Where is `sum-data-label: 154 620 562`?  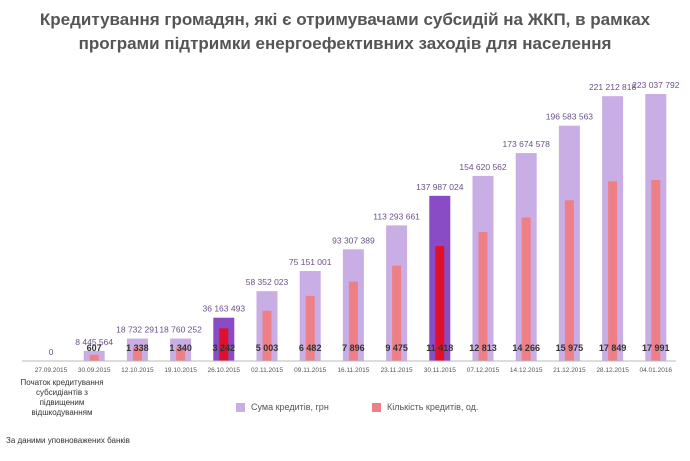
sum-data-label: 154 620 562 is located at coordinates (483, 167).